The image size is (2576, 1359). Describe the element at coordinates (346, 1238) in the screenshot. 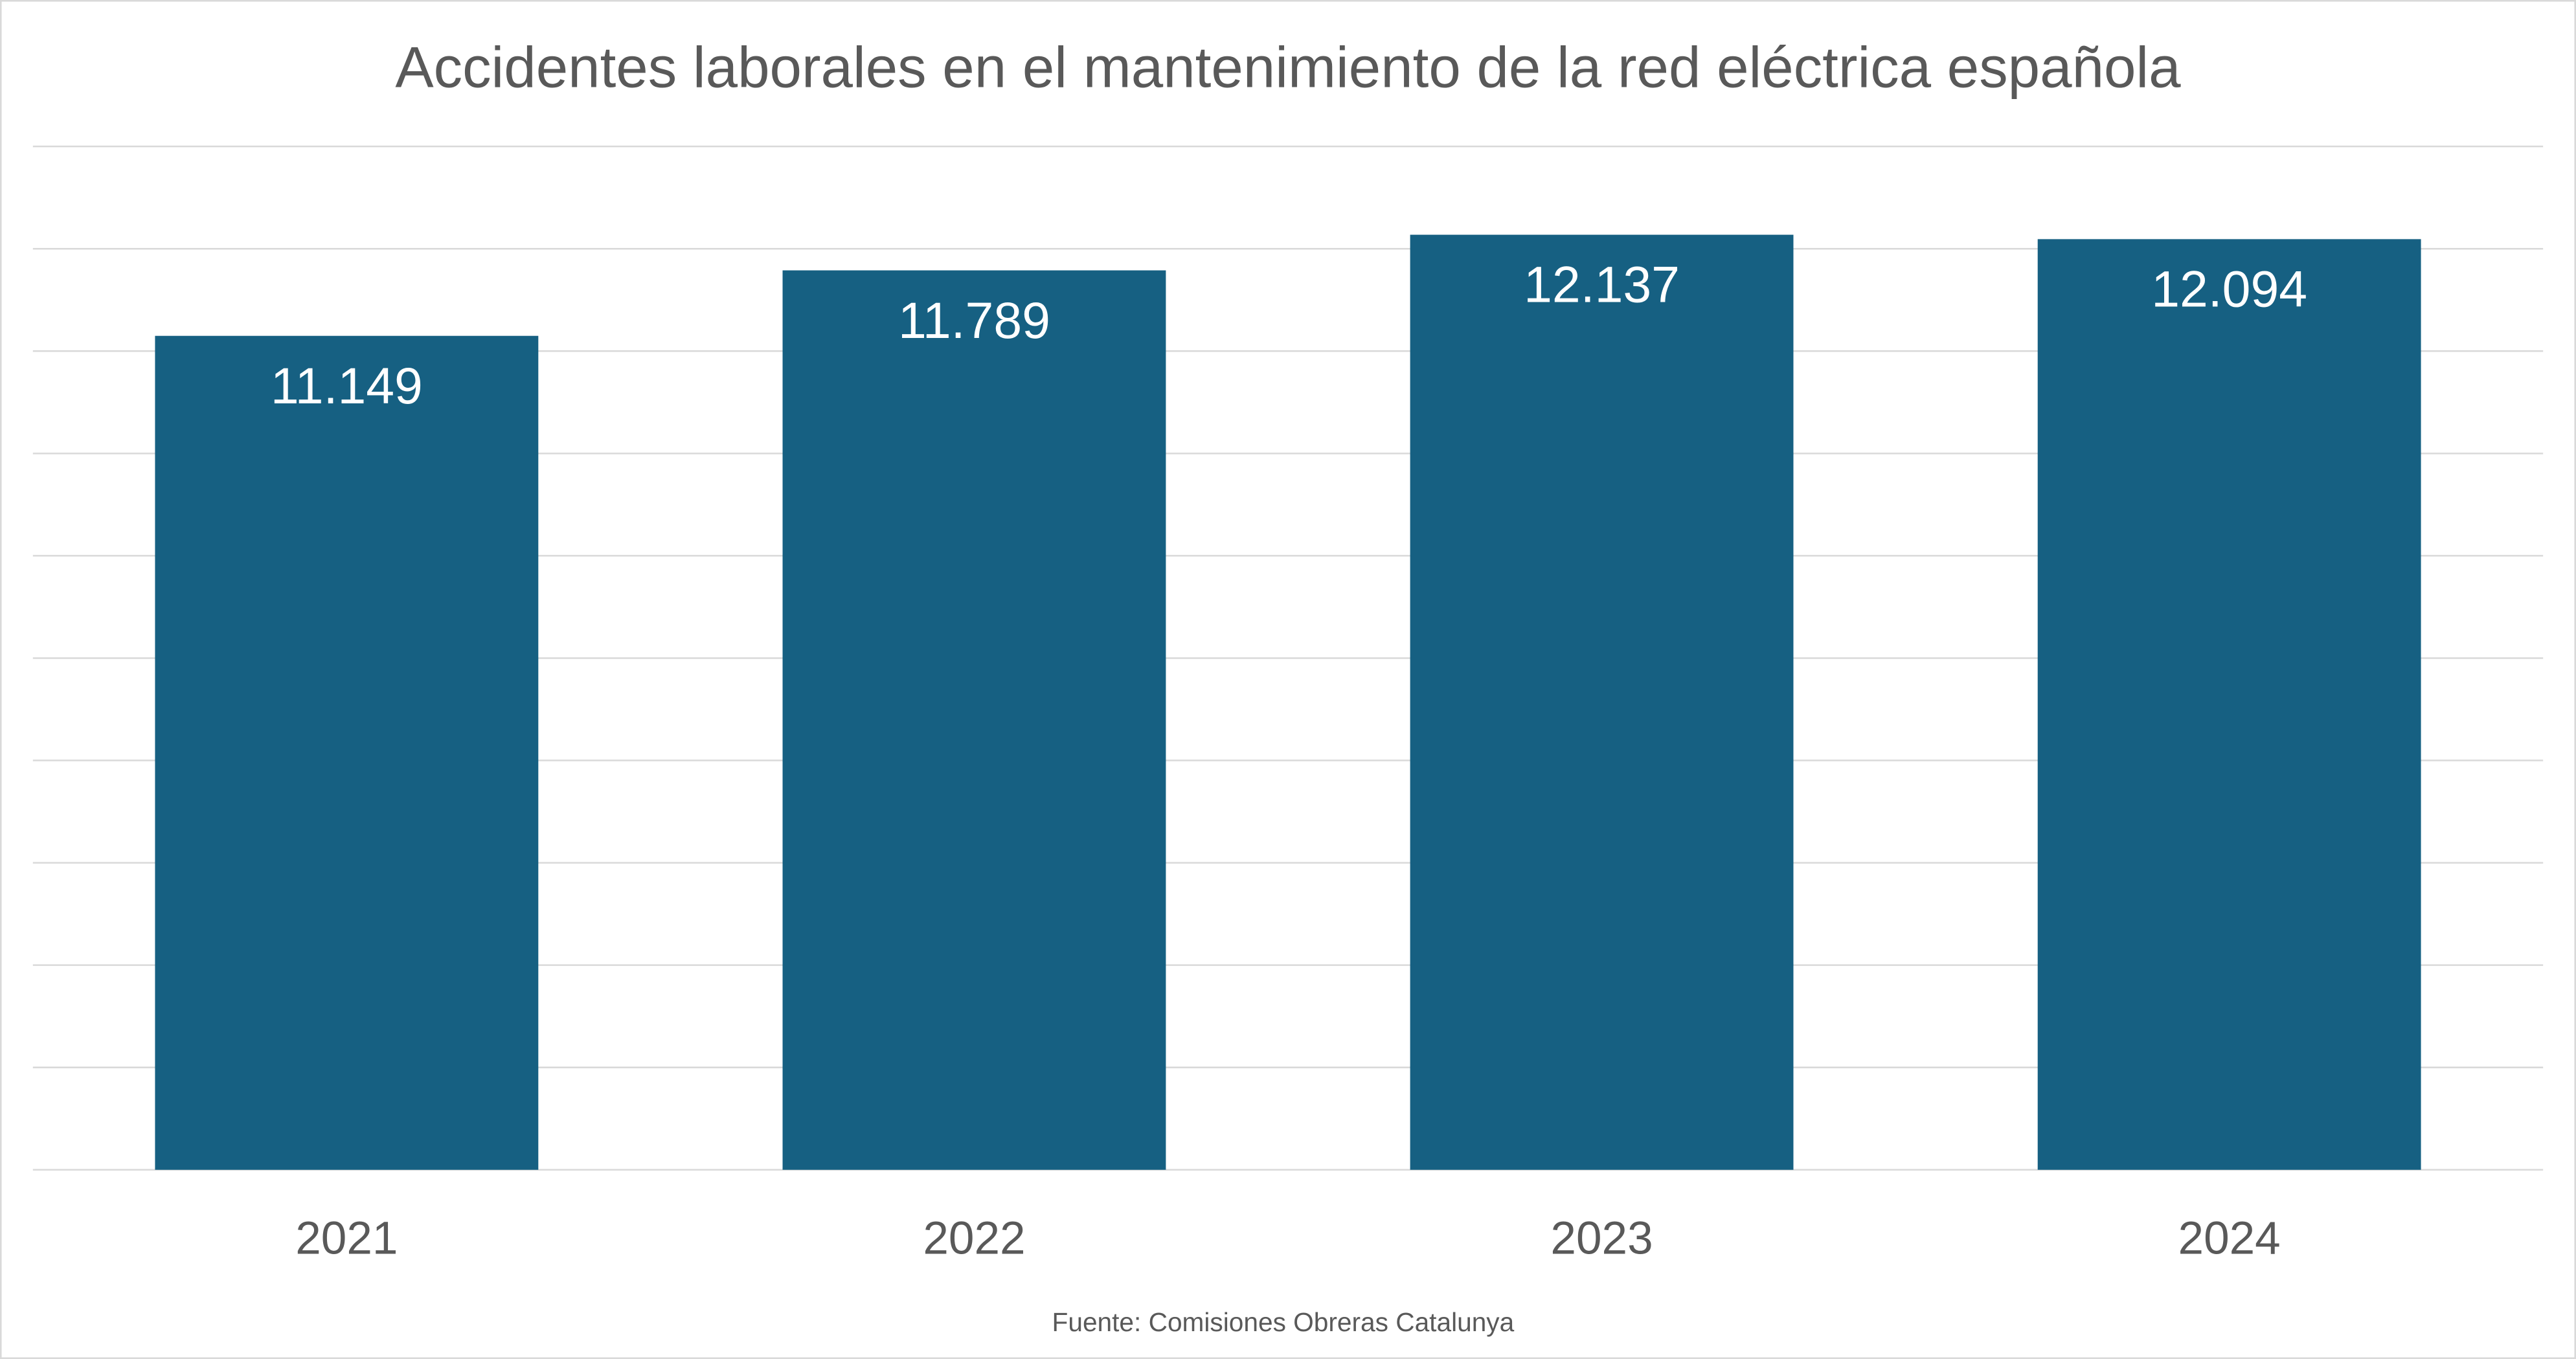

I see `x-tick-label: 2021` at that location.